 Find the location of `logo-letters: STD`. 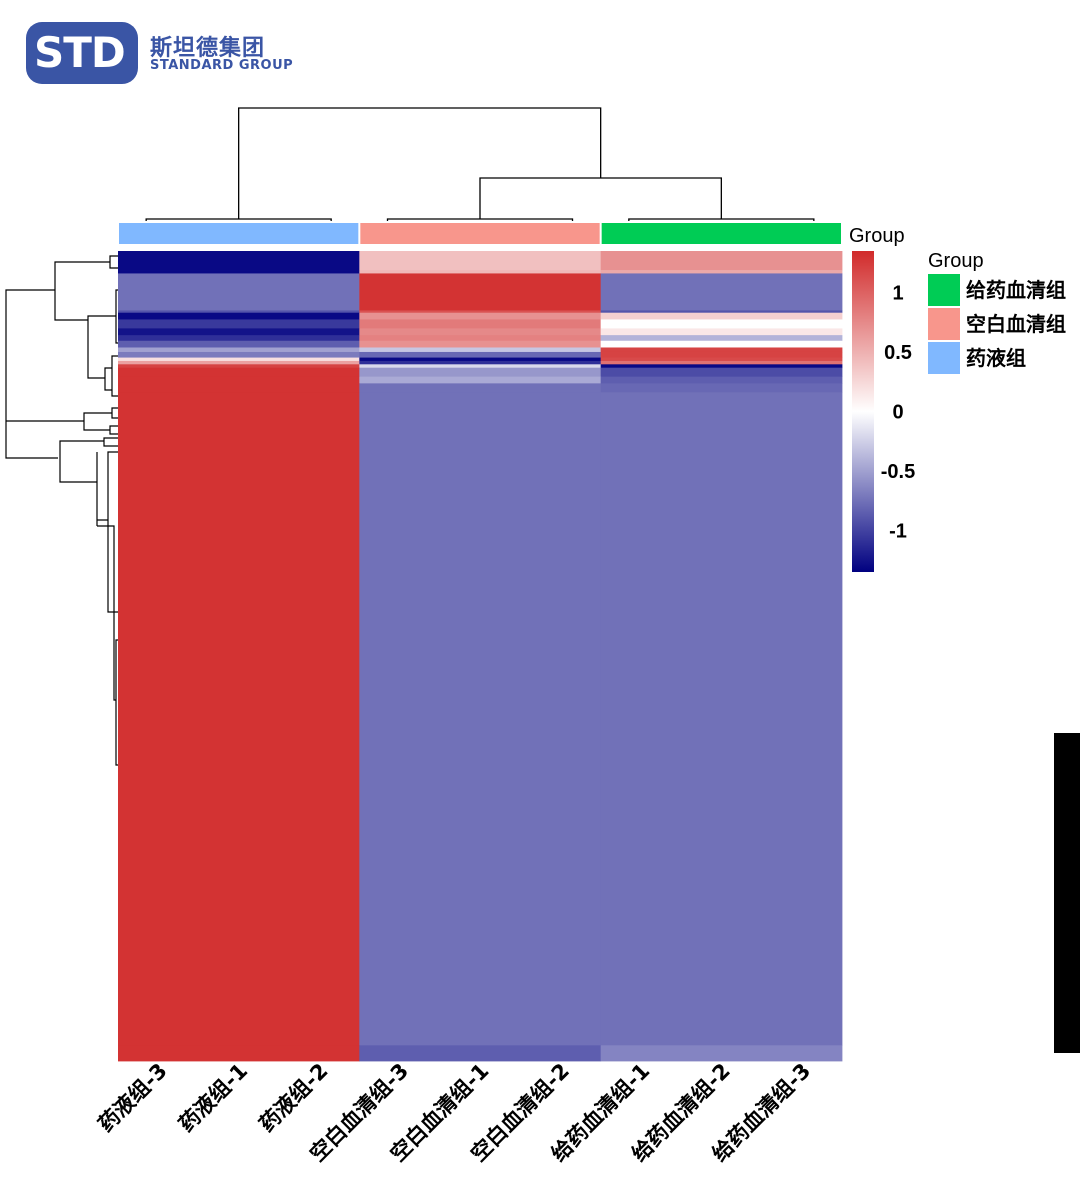

logo-letters: STD is located at coordinates (80, 52).